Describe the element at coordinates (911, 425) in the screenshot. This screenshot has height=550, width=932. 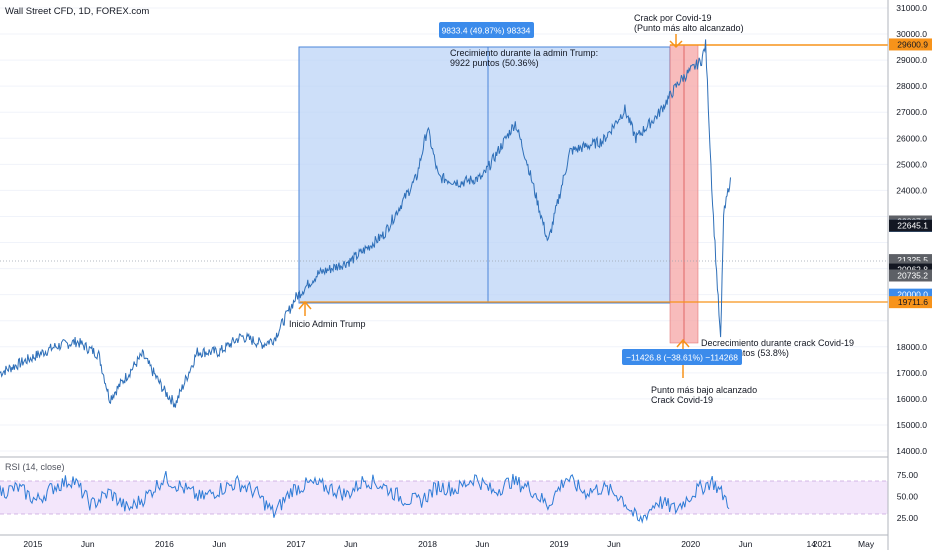
I see `price-tick-label: 15000.0` at that location.